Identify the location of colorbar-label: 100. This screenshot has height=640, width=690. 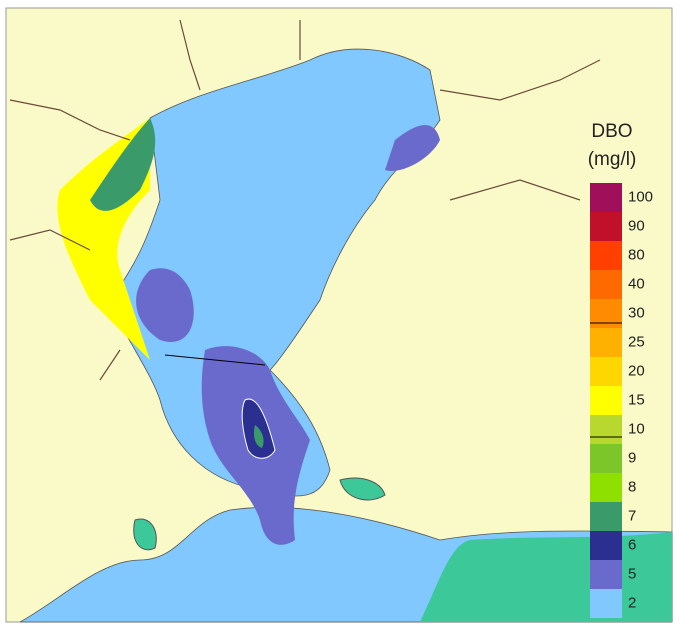
(640, 196).